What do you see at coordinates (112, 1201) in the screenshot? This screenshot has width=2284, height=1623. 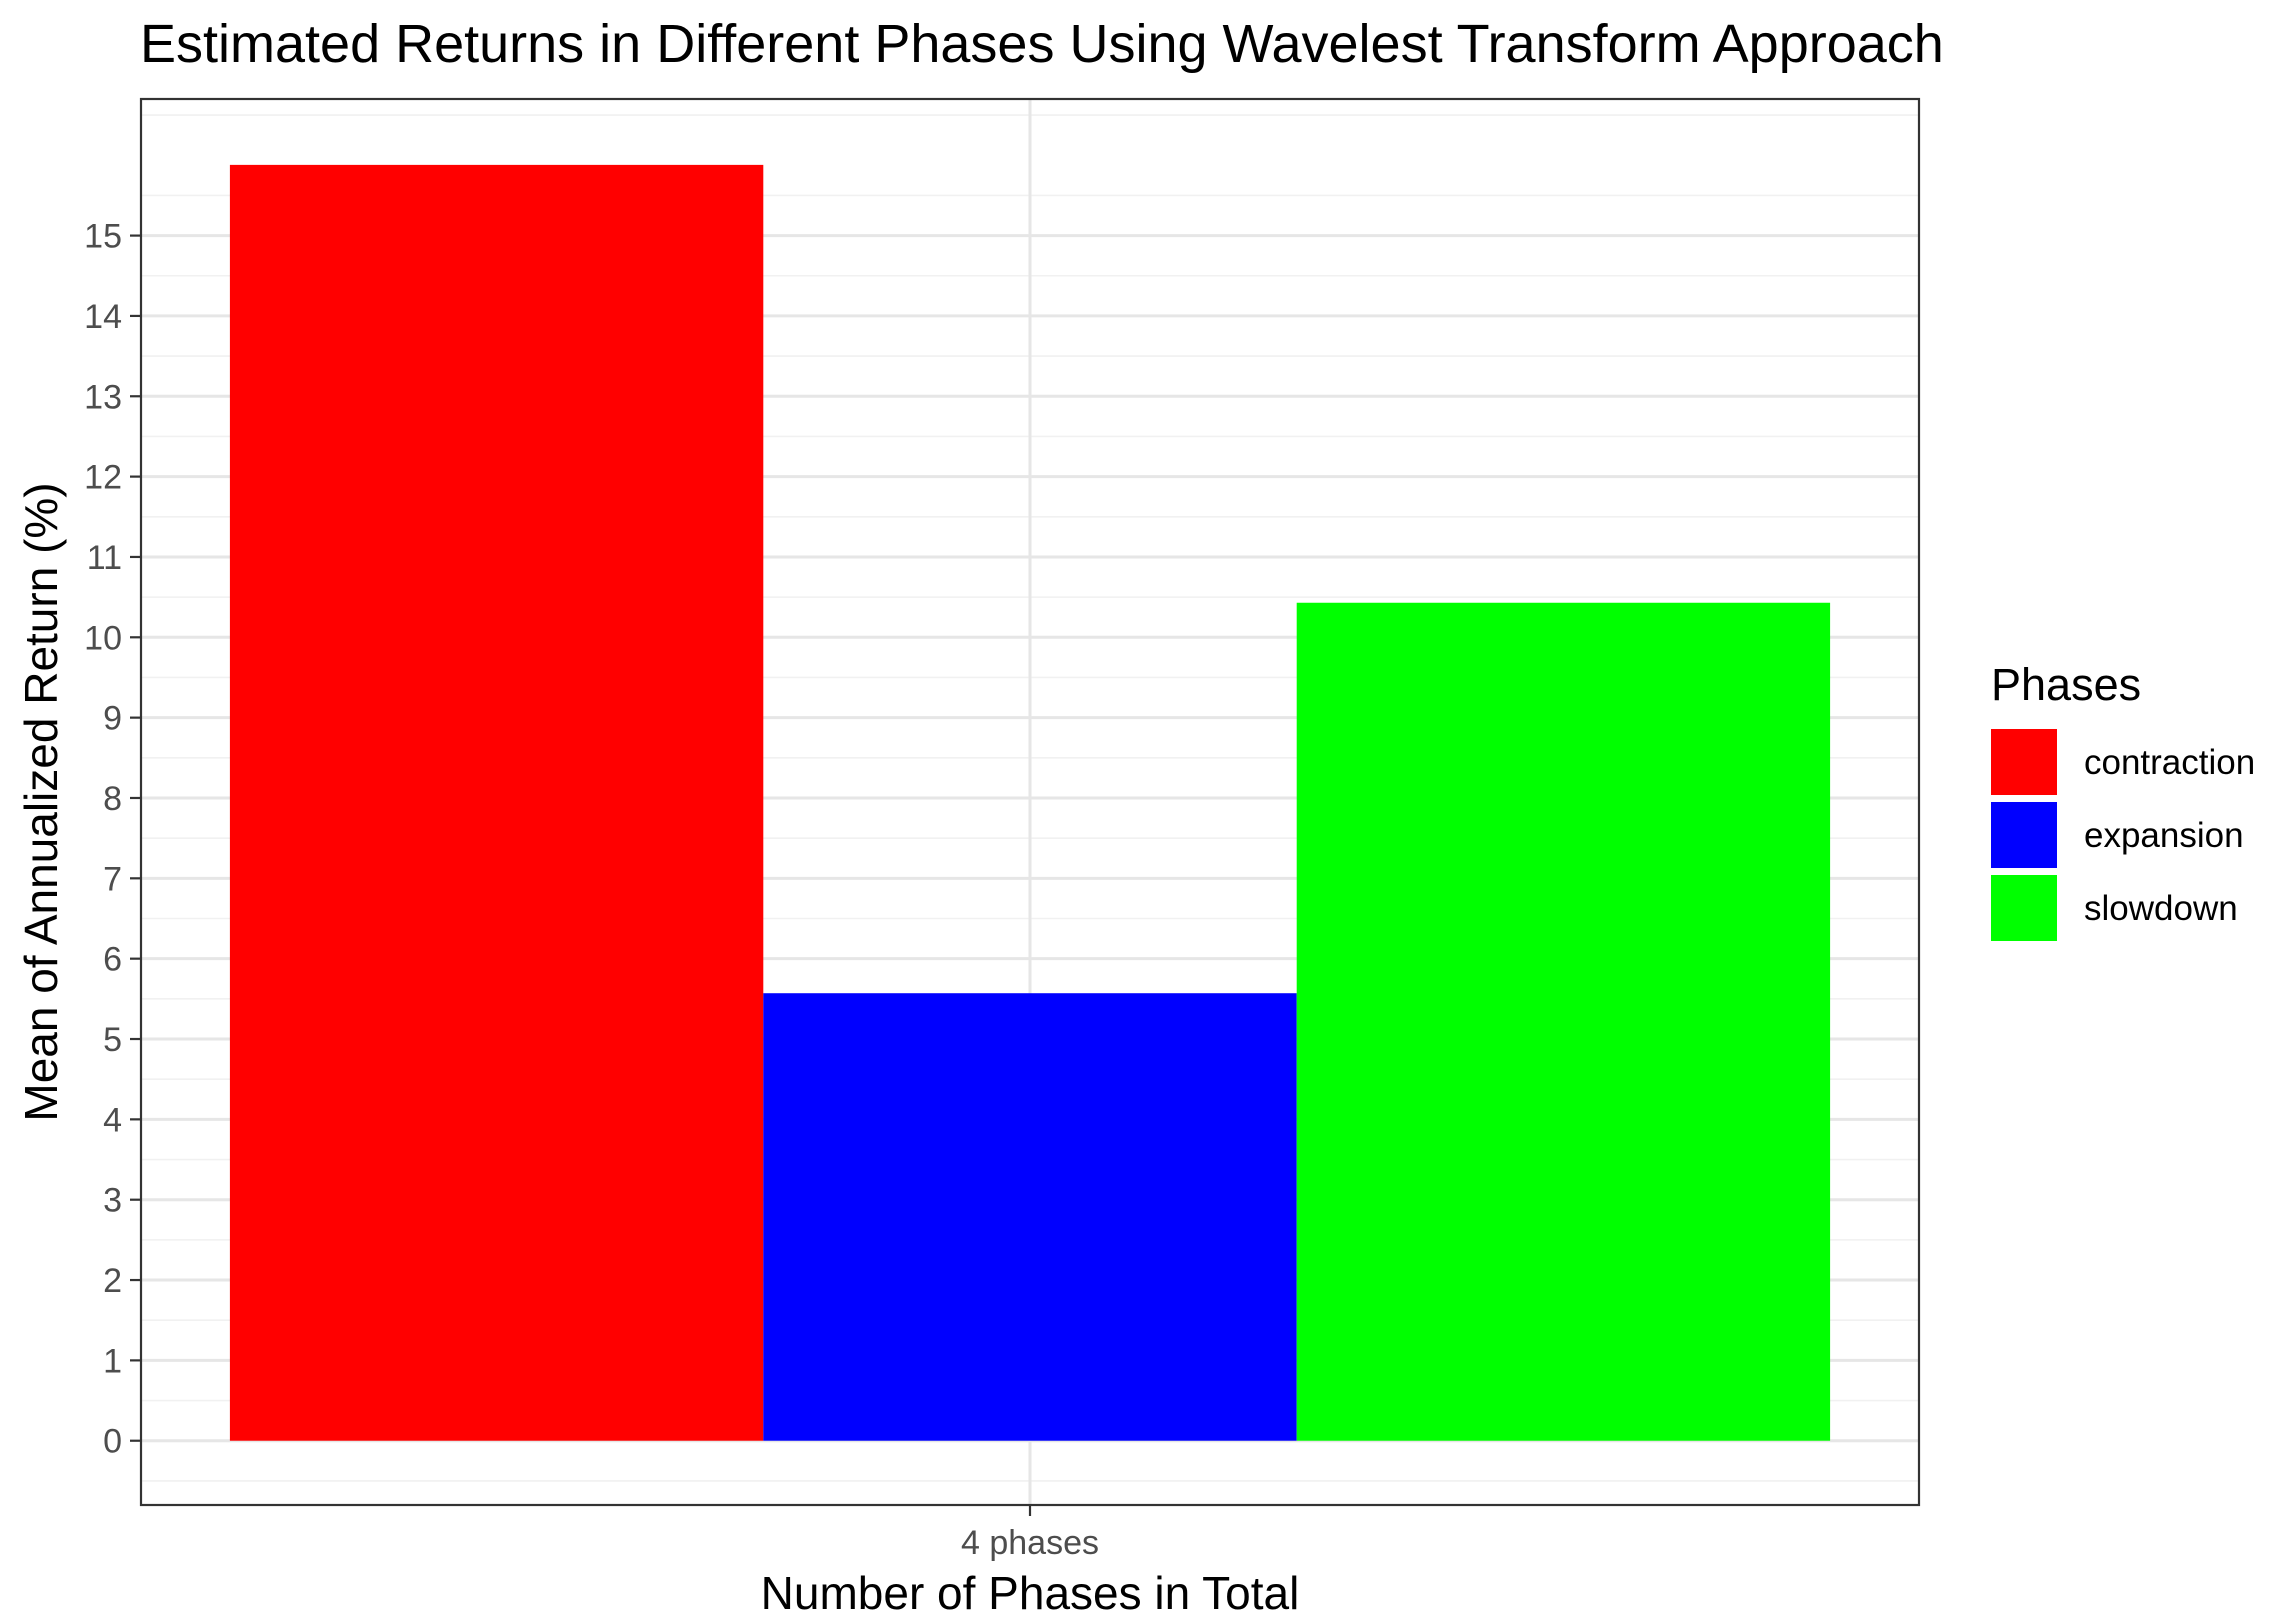 I see `y-tick-label: 3` at bounding box center [112, 1201].